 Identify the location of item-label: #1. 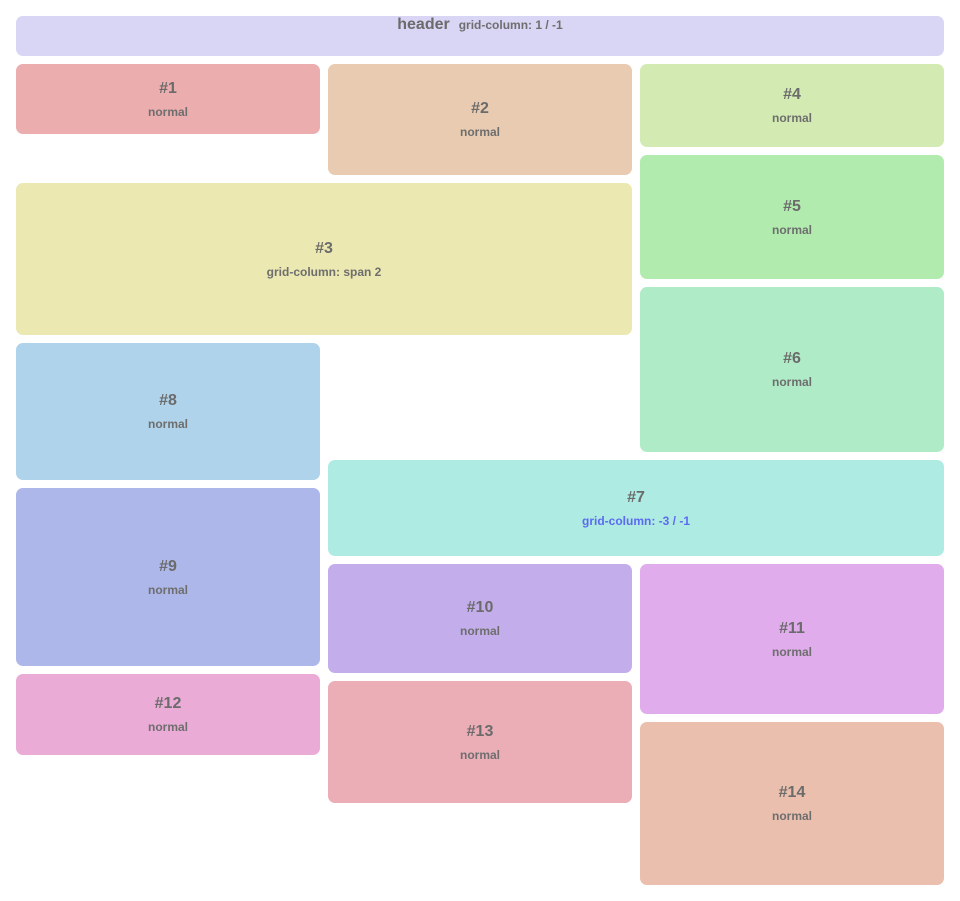
(168, 88).